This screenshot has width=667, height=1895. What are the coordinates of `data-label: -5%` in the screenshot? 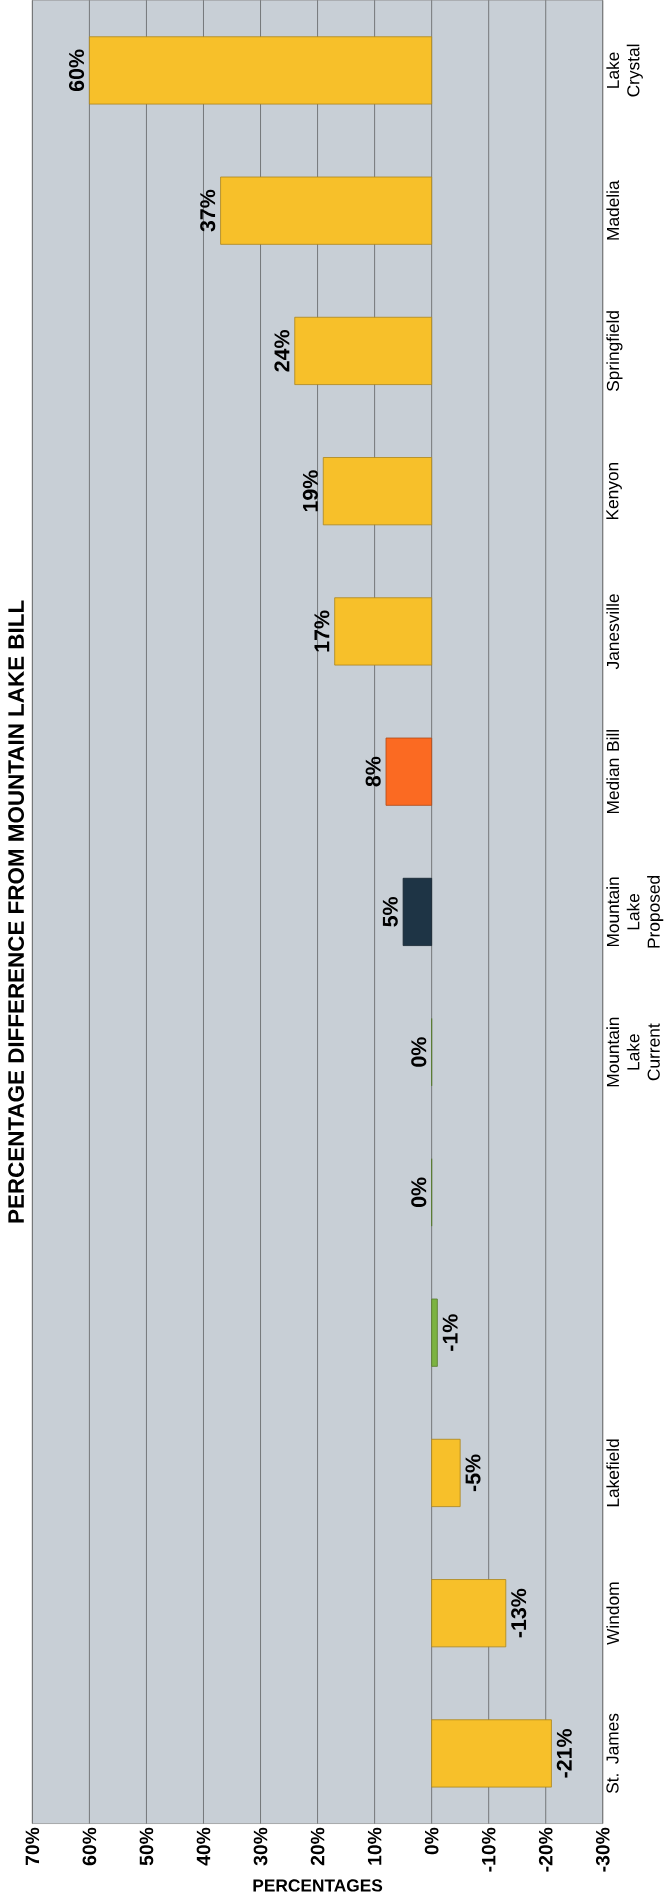 It's located at (473, 1473).